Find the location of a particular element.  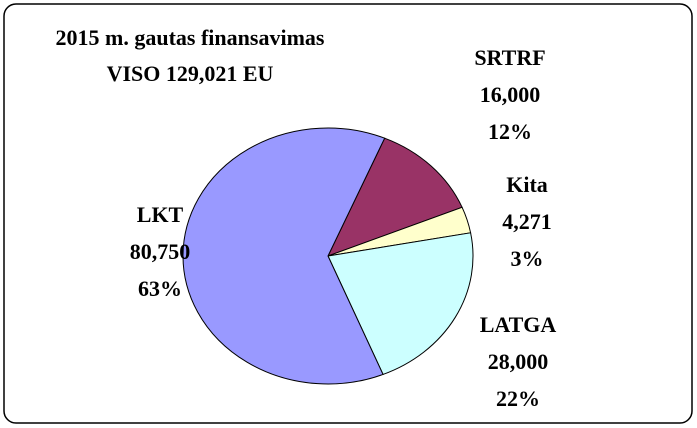

slice-value-label: 80,750 is located at coordinates (160, 251).